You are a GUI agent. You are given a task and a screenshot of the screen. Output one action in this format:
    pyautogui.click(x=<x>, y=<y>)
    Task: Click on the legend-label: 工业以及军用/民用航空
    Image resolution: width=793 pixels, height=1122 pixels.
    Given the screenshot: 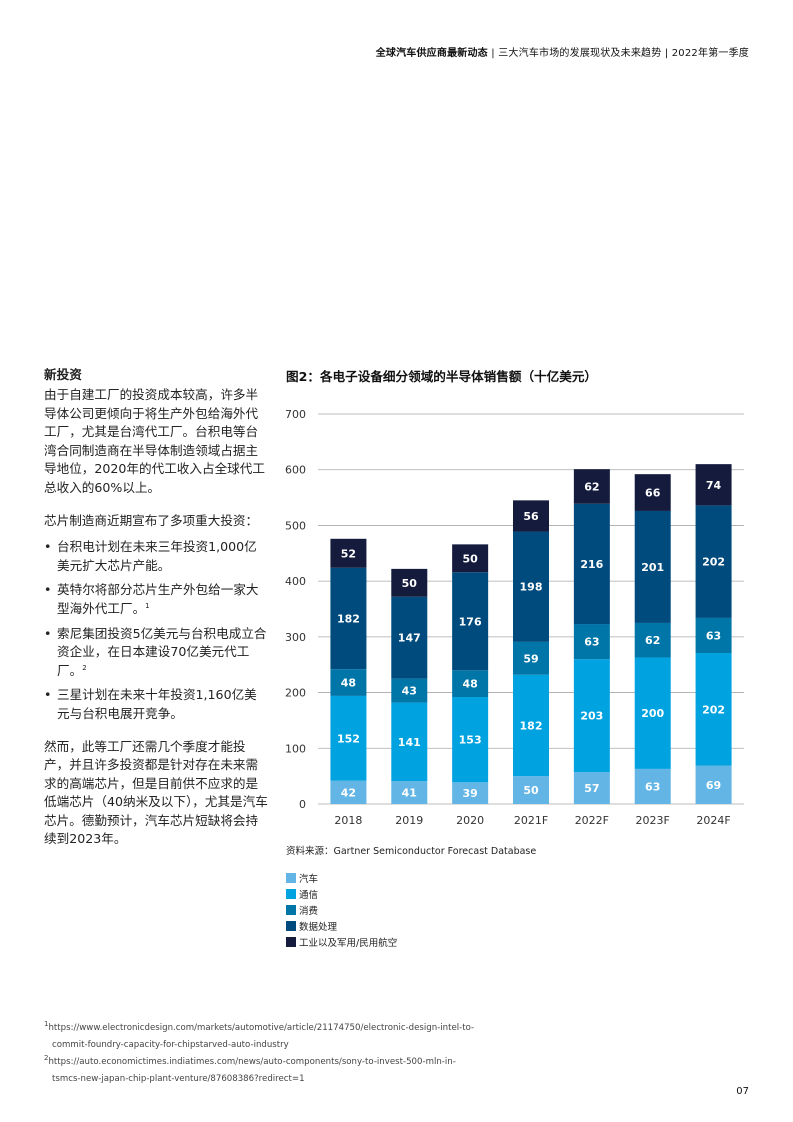 What is the action you would take?
    pyautogui.click(x=348, y=943)
    